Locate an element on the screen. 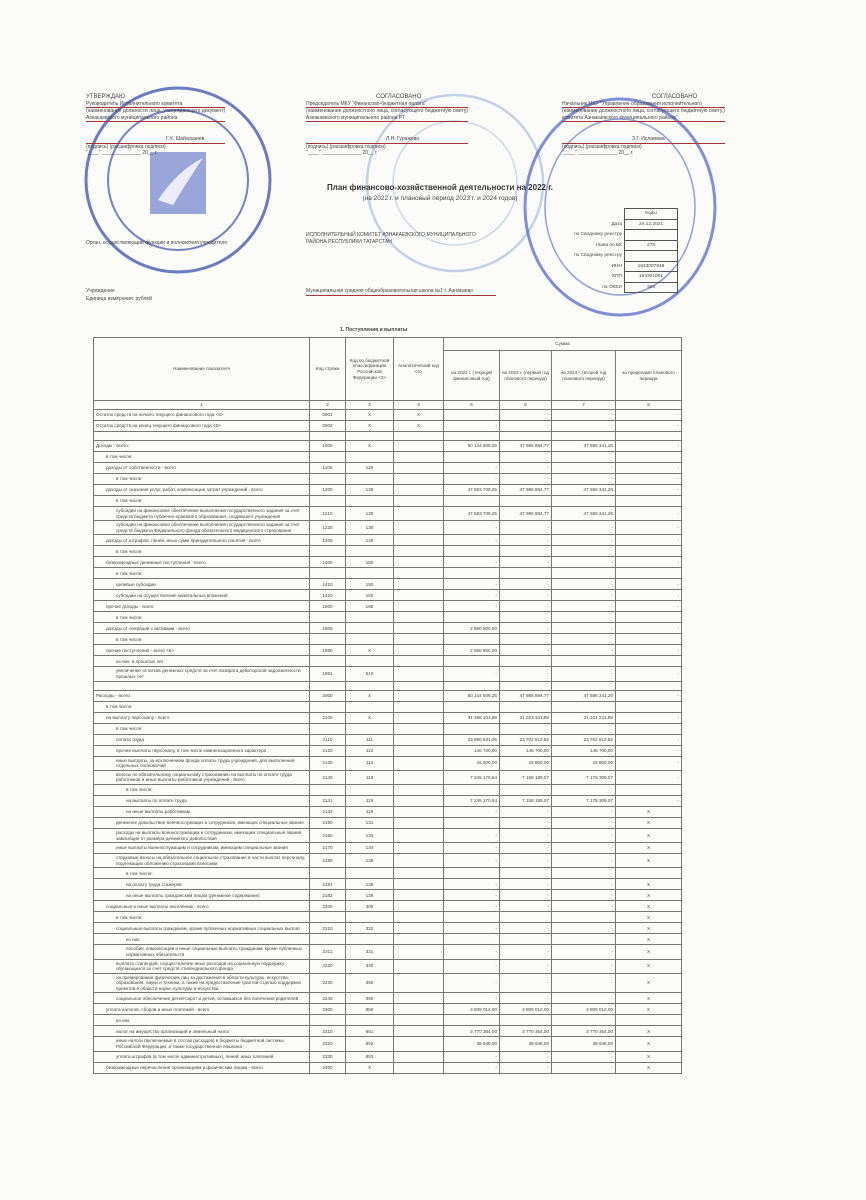  header-analytic: Аналитический код <4> is located at coordinates (418, 369).